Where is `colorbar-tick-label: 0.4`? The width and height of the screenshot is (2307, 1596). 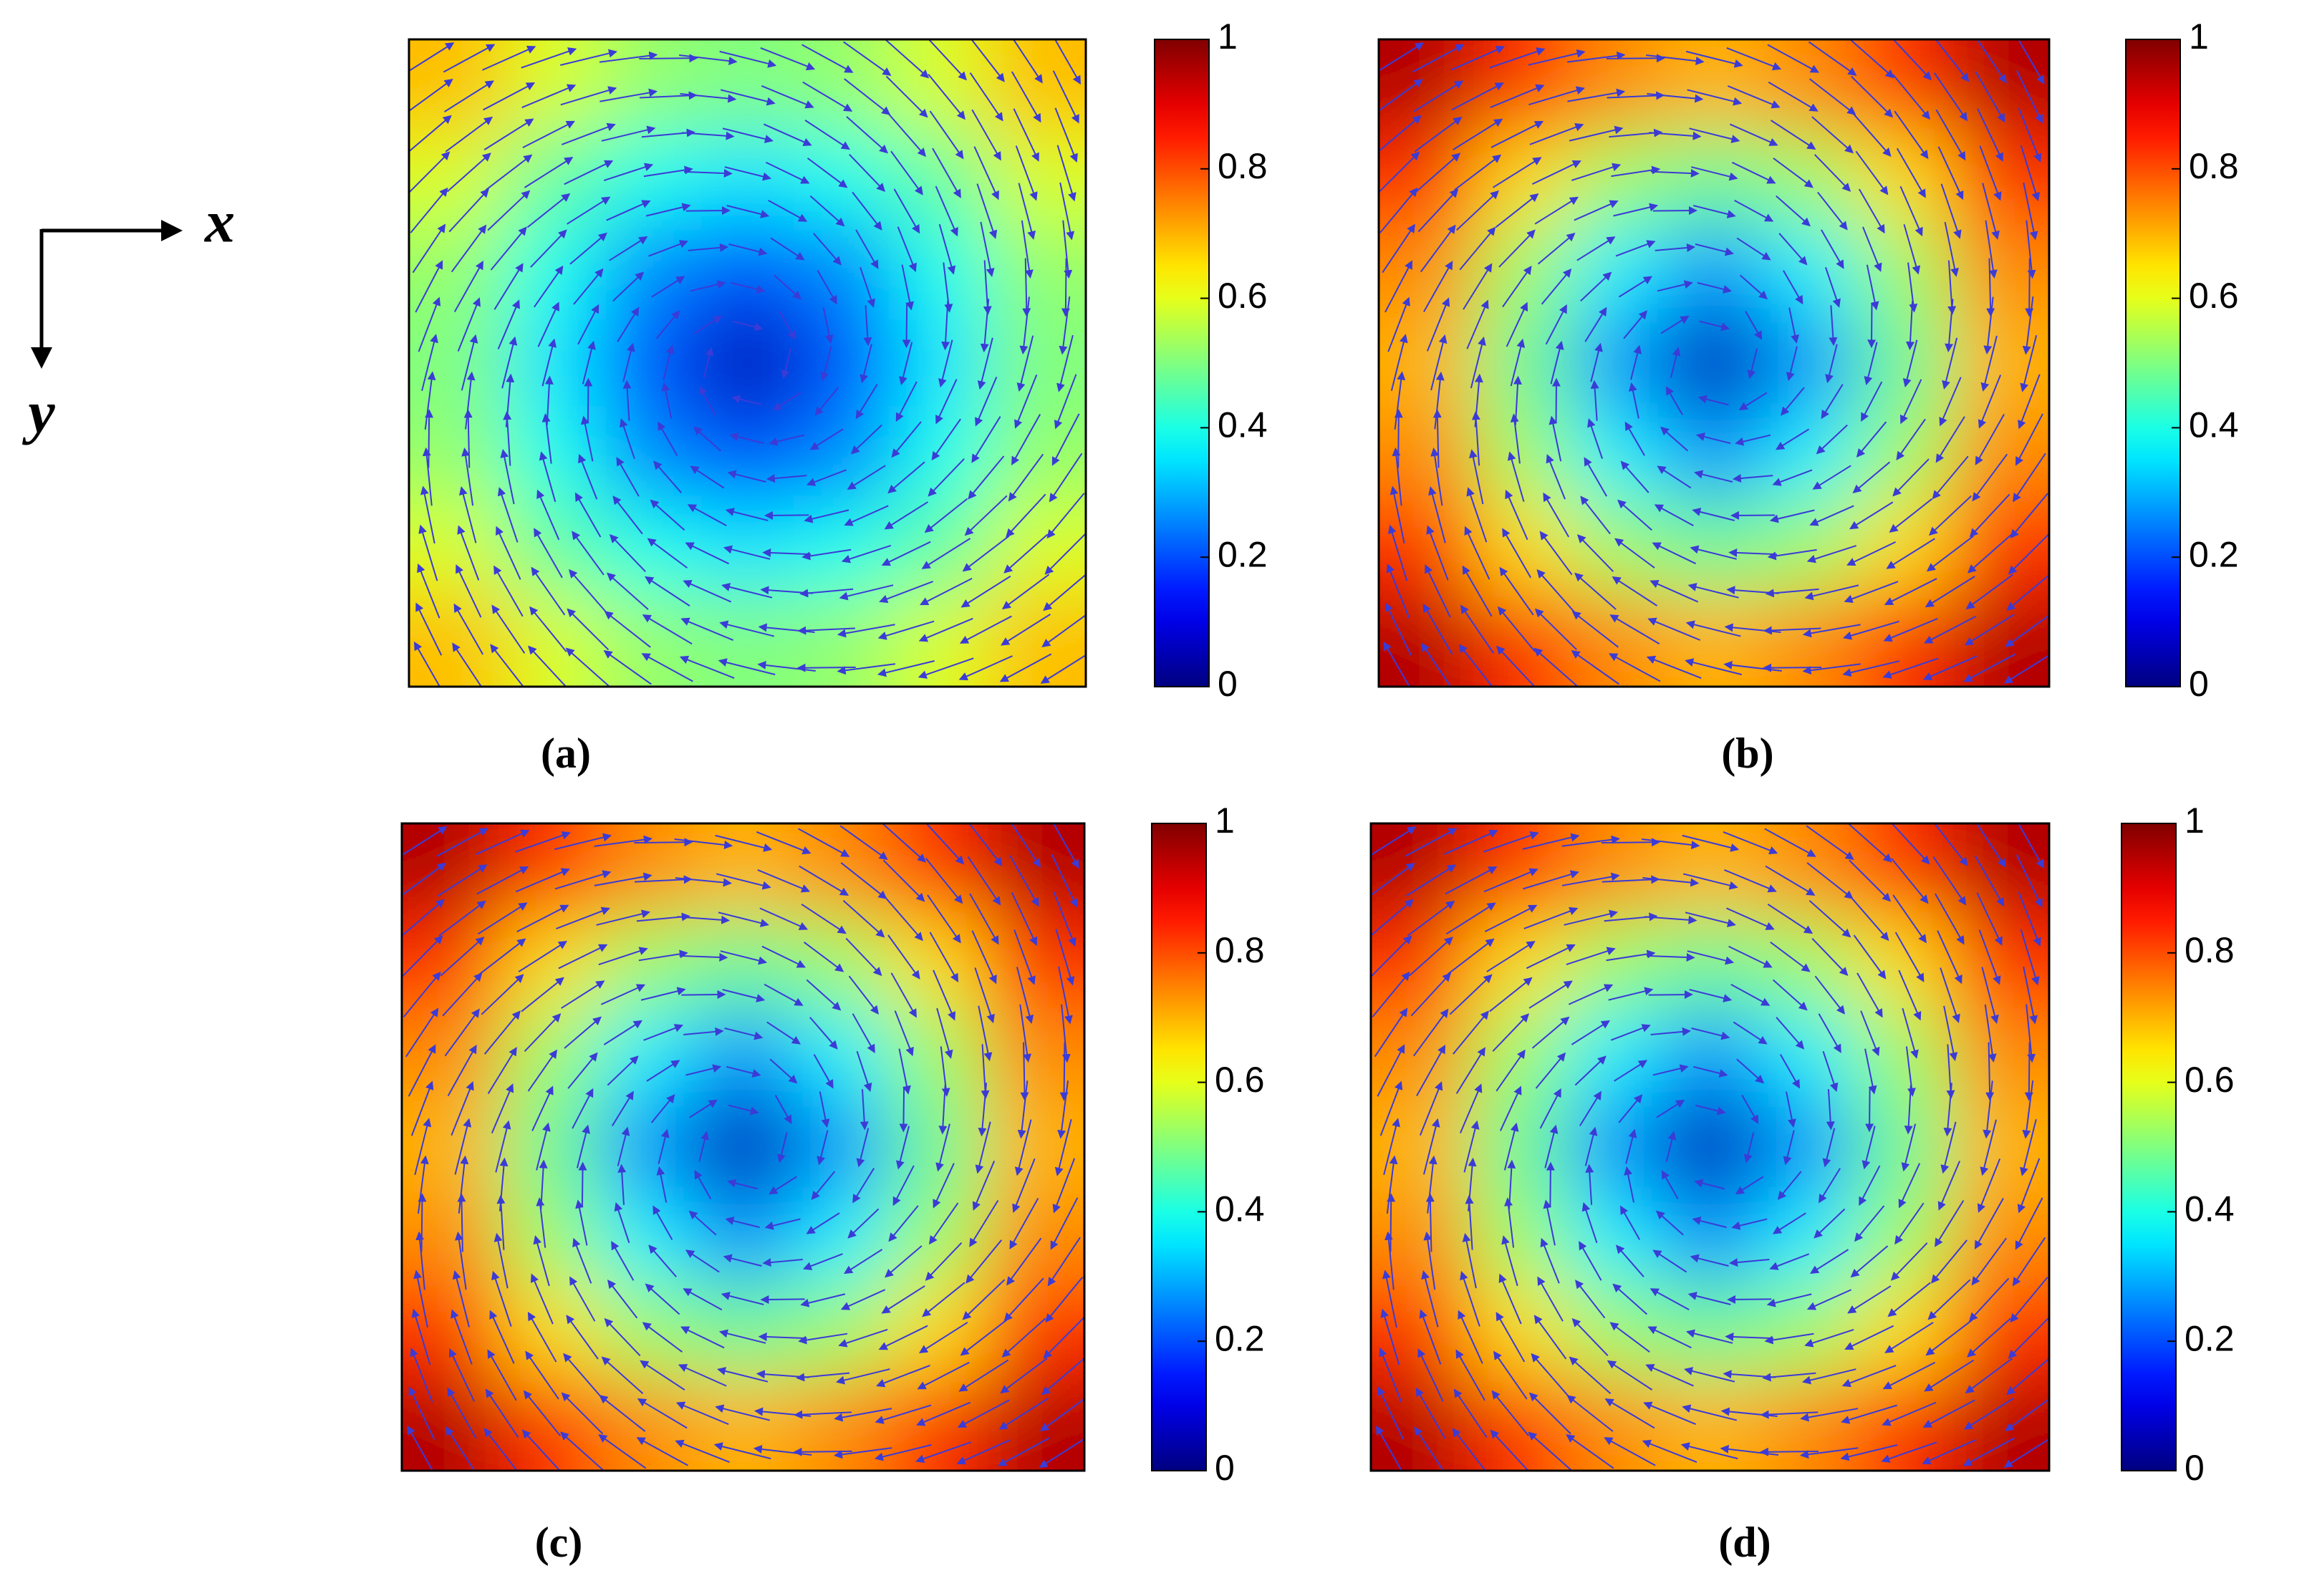 colorbar-tick-label: 0.4 is located at coordinates (1240, 1209).